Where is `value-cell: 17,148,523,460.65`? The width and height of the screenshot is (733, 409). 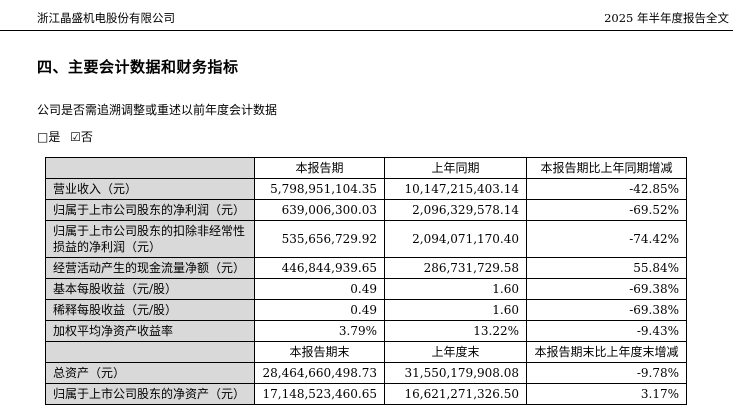
value-cell: 17,148,523,460.65 is located at coordinates (319, 394).